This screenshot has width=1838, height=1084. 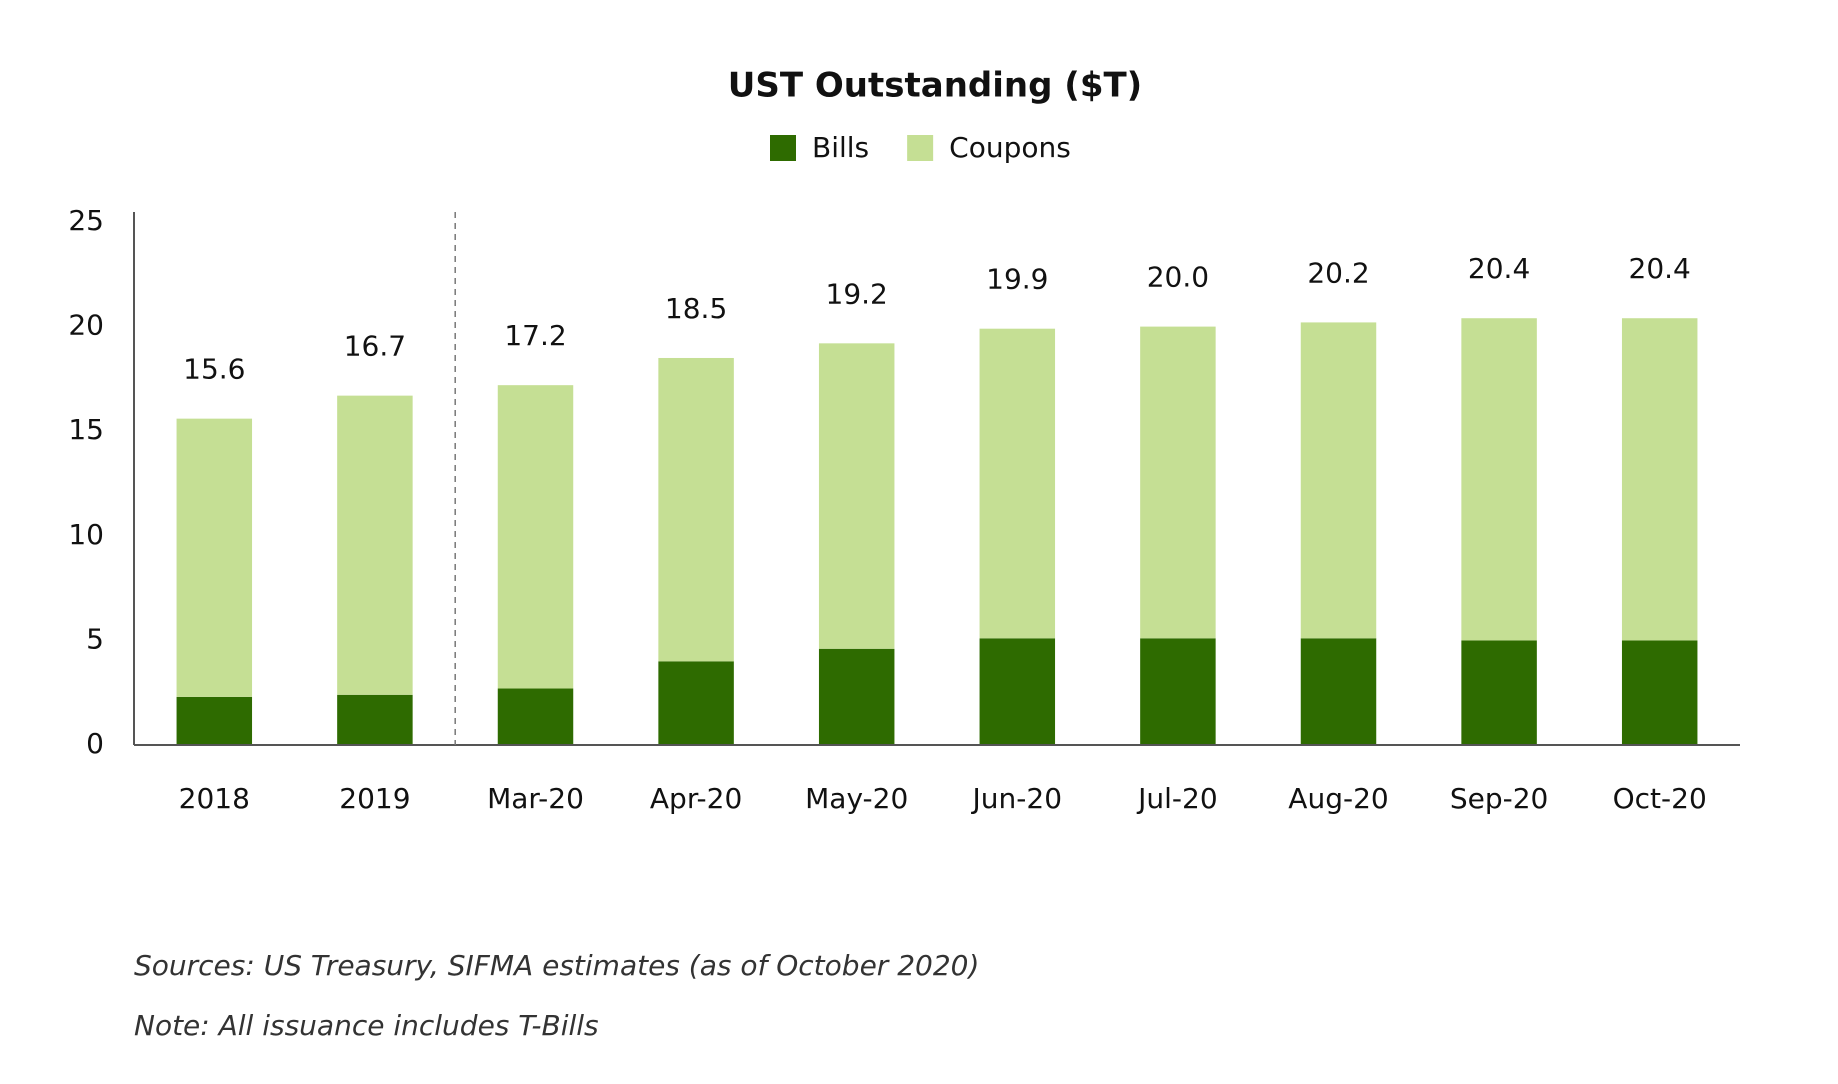 What do you see at coordinates (86, 534) in the screenshot?
I see `y-tick-label: 10` at bounding box center [86, 534].